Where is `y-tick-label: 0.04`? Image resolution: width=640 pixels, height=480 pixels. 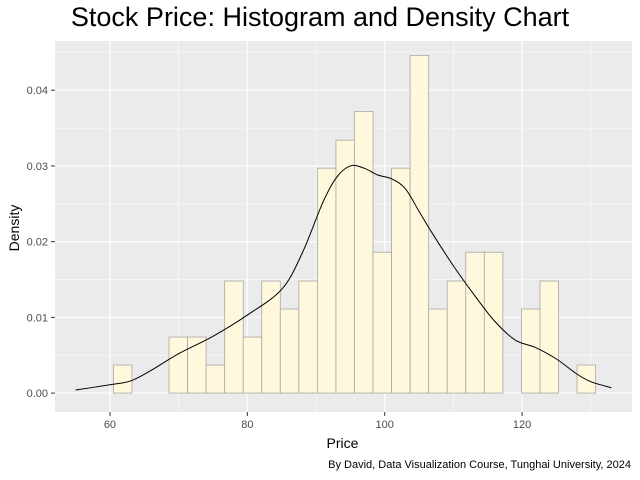
y-tick-label: 0.04 is located at coordinates (37, 91).